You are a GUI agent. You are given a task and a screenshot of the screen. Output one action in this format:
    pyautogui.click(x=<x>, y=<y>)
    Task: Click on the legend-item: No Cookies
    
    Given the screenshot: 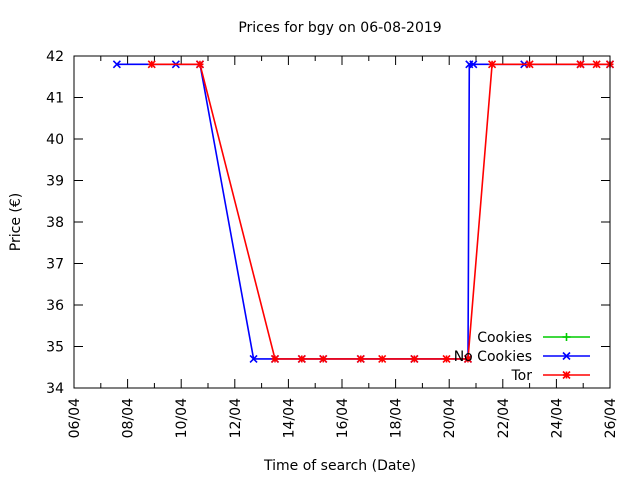 What is the action you would take?
    pyautogui.click(x=522, y=357)
    